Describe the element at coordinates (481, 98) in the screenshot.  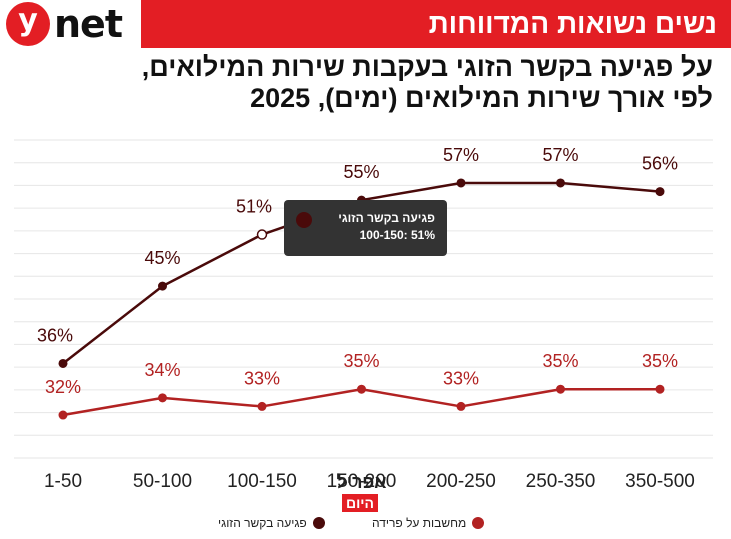
I see `chart-title-line-2: לפי אורך שירות המילואים (ימים), 2025` at that location.